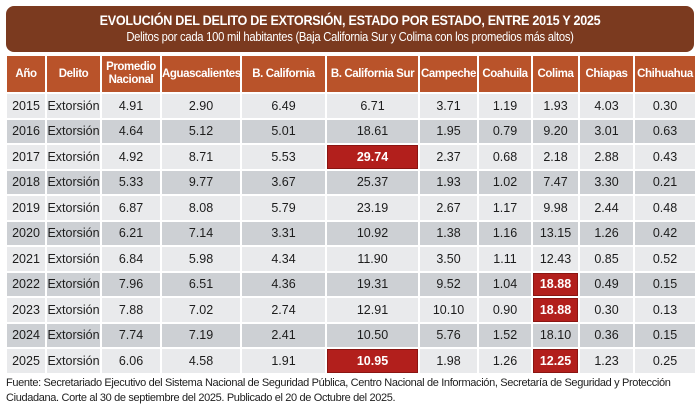 The width and height of the screenshot is (700, 414). I want to click on value-cell: 4.91, so click(131, 106).